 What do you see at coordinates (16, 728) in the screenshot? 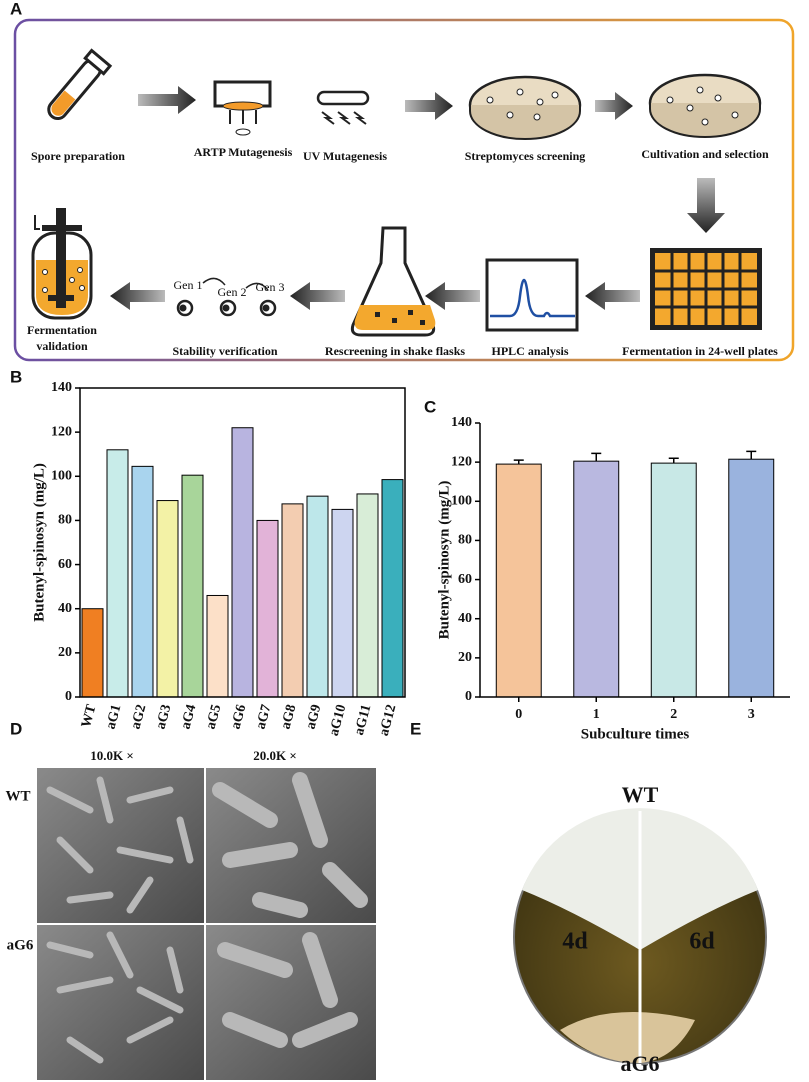
I see `panel-label: D` at bounding box center [16, 728].